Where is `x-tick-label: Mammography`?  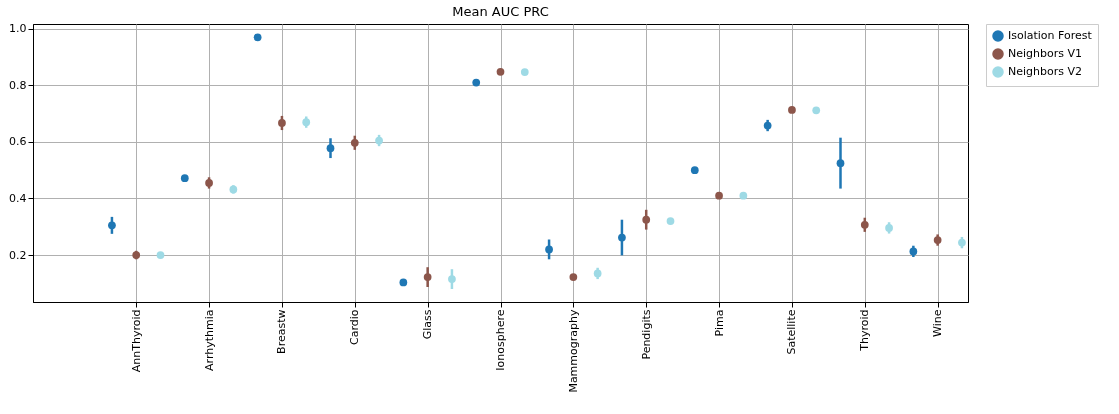
x-tick-label: Mammography is located at coordinates (573, 351).